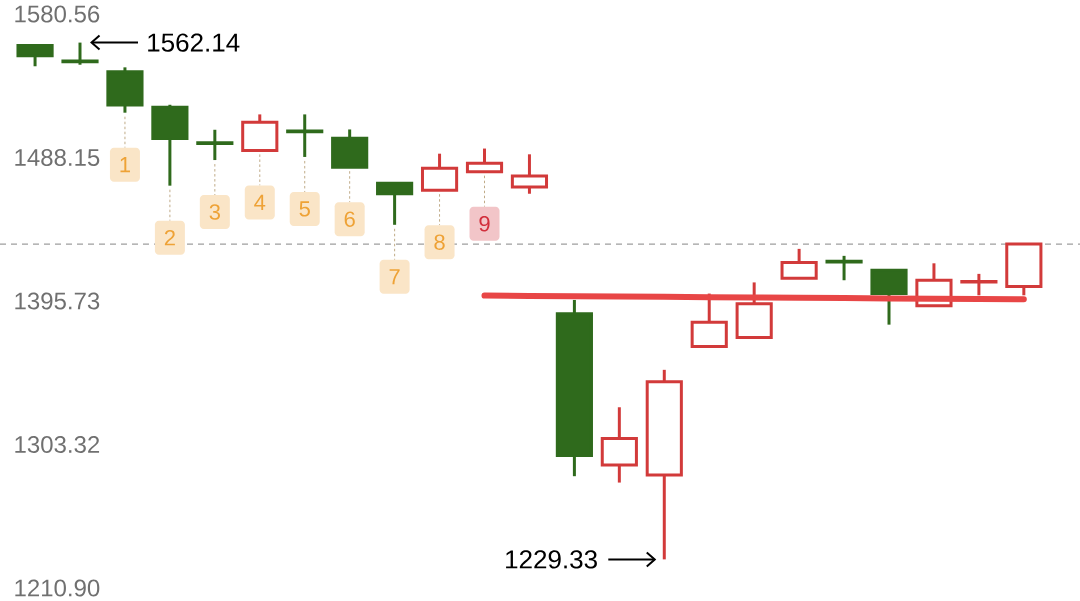 The height and width of the screenshot is (601, 1080). What do you see at coordinates (484, 223) in the screenshot?
I see `annotation: 9` at bounding box center [484, 223].